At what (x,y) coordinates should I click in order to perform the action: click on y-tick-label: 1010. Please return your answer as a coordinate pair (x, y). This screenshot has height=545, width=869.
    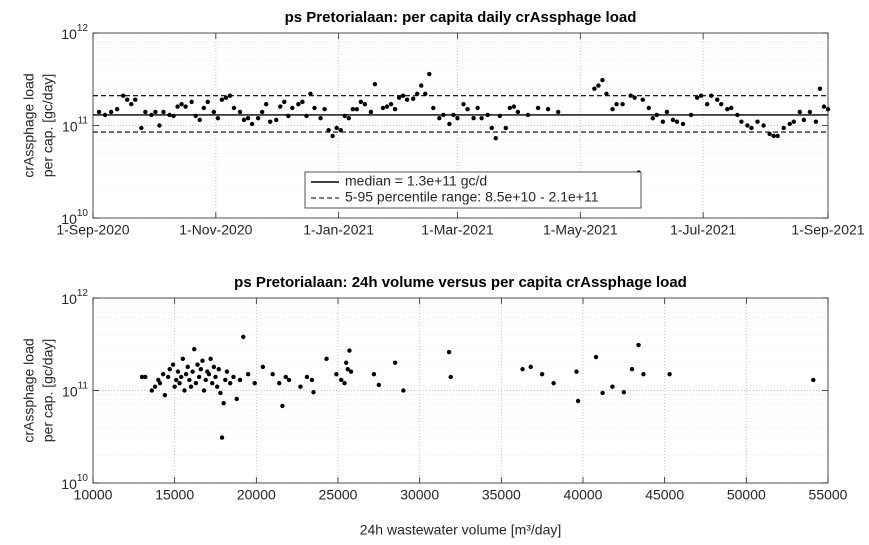
    Looking at the image, I should click on (74, 482).